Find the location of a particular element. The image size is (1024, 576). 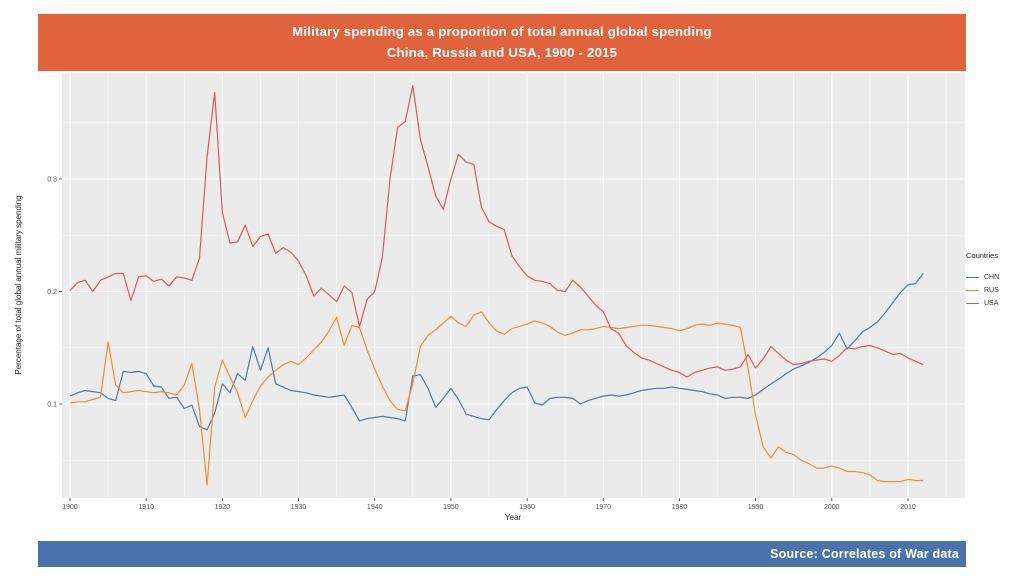

legend-entry-USA: USA is located at coordinates (995, 303).